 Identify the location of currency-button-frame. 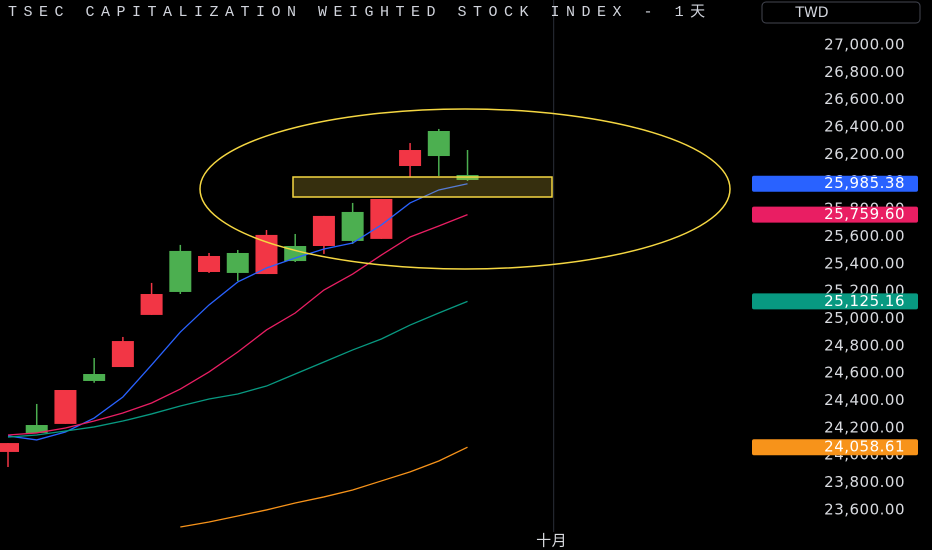
(841, 12).